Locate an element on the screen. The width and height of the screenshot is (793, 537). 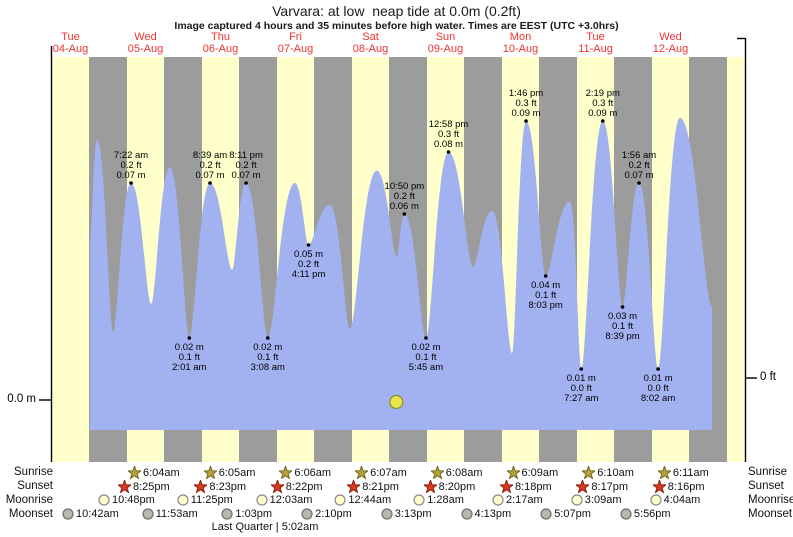
tide-meters-label: 0.05 m is located at coordinates (308, 254).